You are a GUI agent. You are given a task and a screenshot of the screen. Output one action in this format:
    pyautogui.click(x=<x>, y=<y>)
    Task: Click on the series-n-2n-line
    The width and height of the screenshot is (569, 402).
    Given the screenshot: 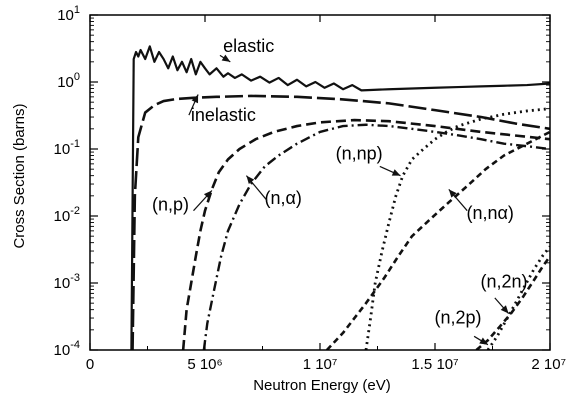 What is the action you would take?
    pyautogui.click(x=518, y=297)
    